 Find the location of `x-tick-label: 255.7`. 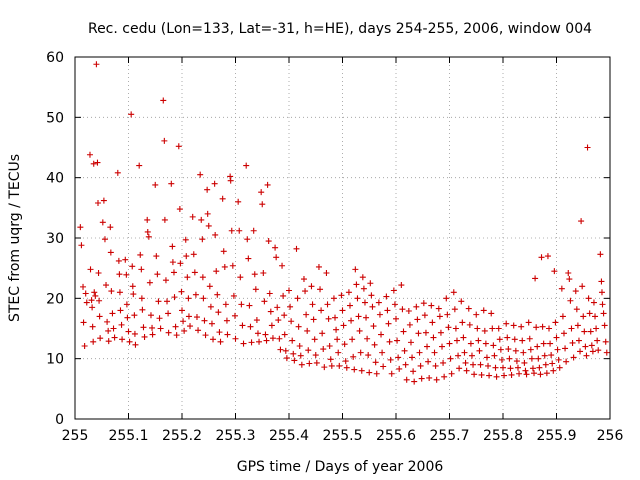

x-tick-label: 255.7 is located at coordinates (449, 436).